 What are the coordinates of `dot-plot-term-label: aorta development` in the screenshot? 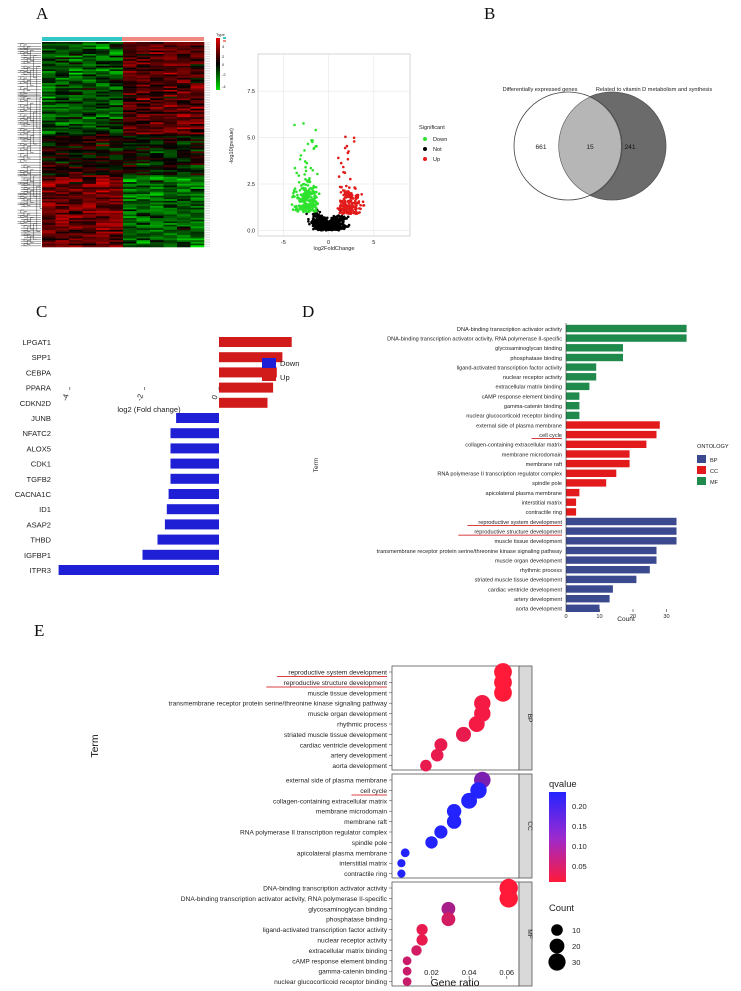 It's located at (359, 766).